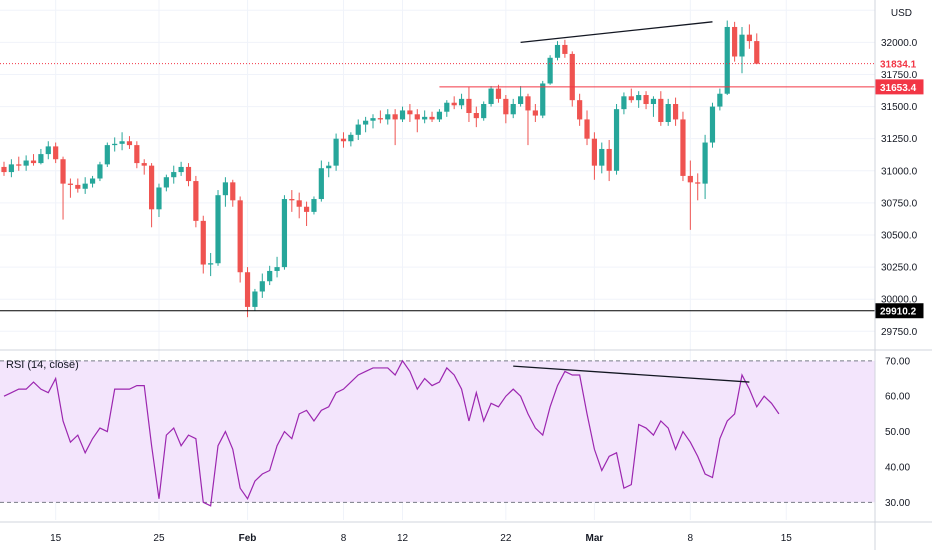  I want to click on rsi-axis: 30.00 40.00 50.00 60.00 70.00, so click(897, 432).